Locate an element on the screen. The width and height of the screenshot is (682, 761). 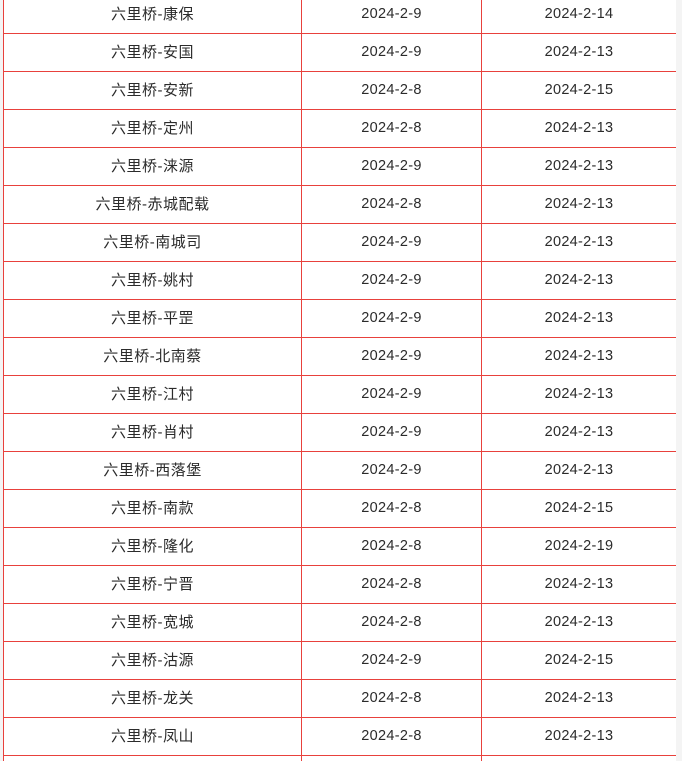
route-cell: 六里桥-凤山 is located at coordinates (152, 736).